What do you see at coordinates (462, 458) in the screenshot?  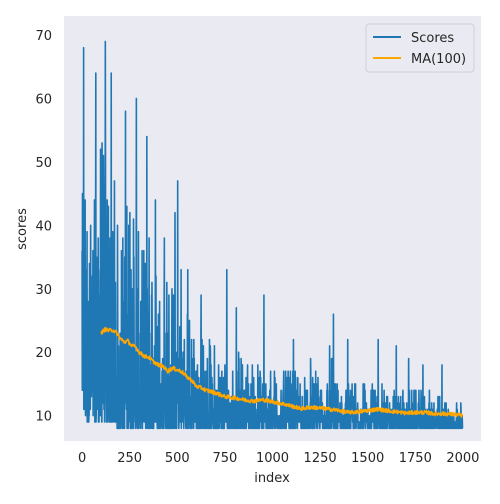 I see `x-tick-label: 2000` at bounding box center [462, 458].